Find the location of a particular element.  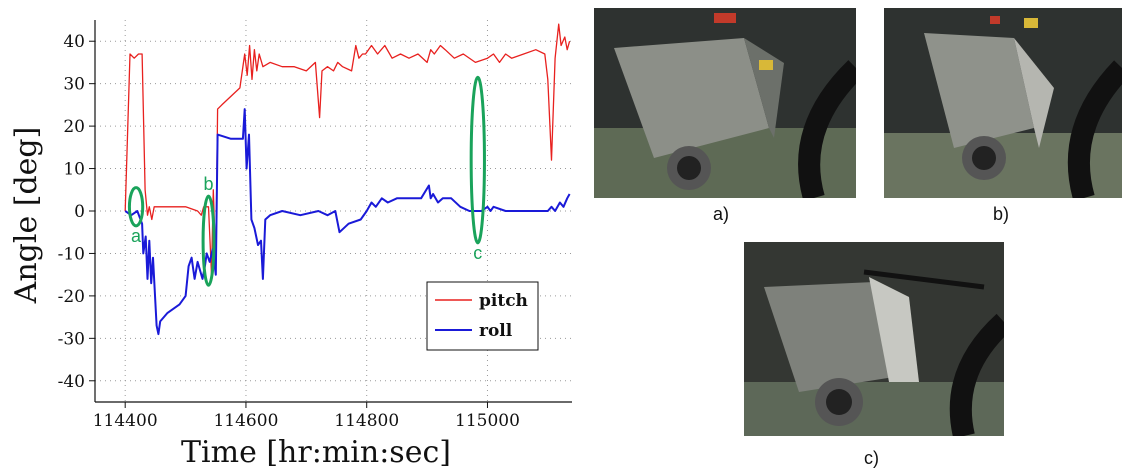

y-tick-label: 20 is located at coordinates (74, 127).